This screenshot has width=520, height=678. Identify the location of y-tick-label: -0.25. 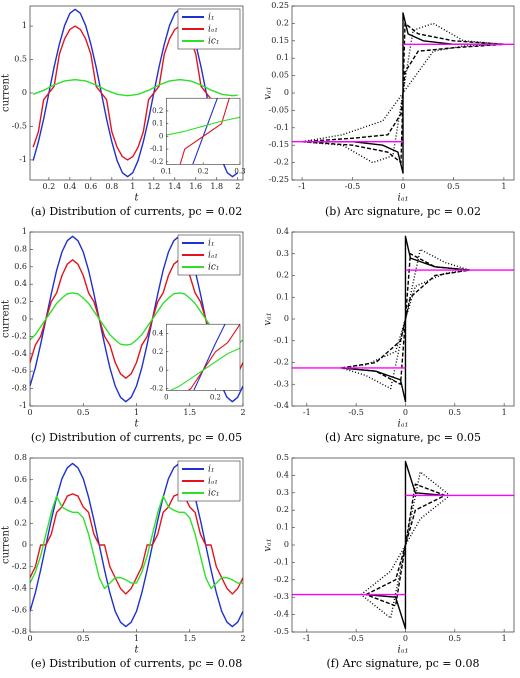
(278, 179).